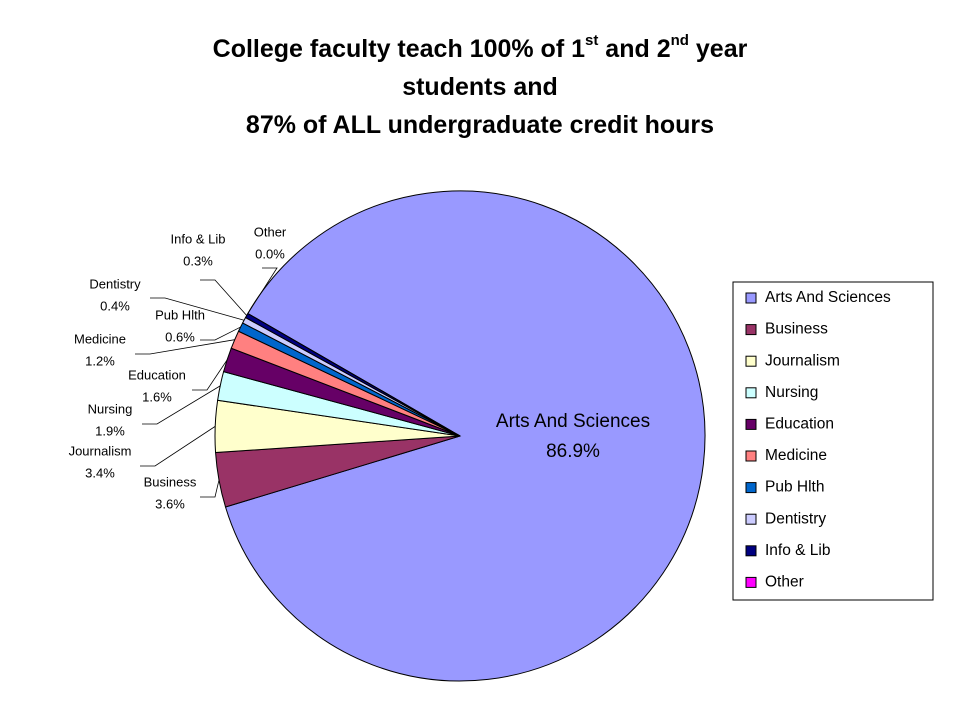 This screenshot has width=960, height=720. I want to click on data-label-name: Business, so click(170, 481).